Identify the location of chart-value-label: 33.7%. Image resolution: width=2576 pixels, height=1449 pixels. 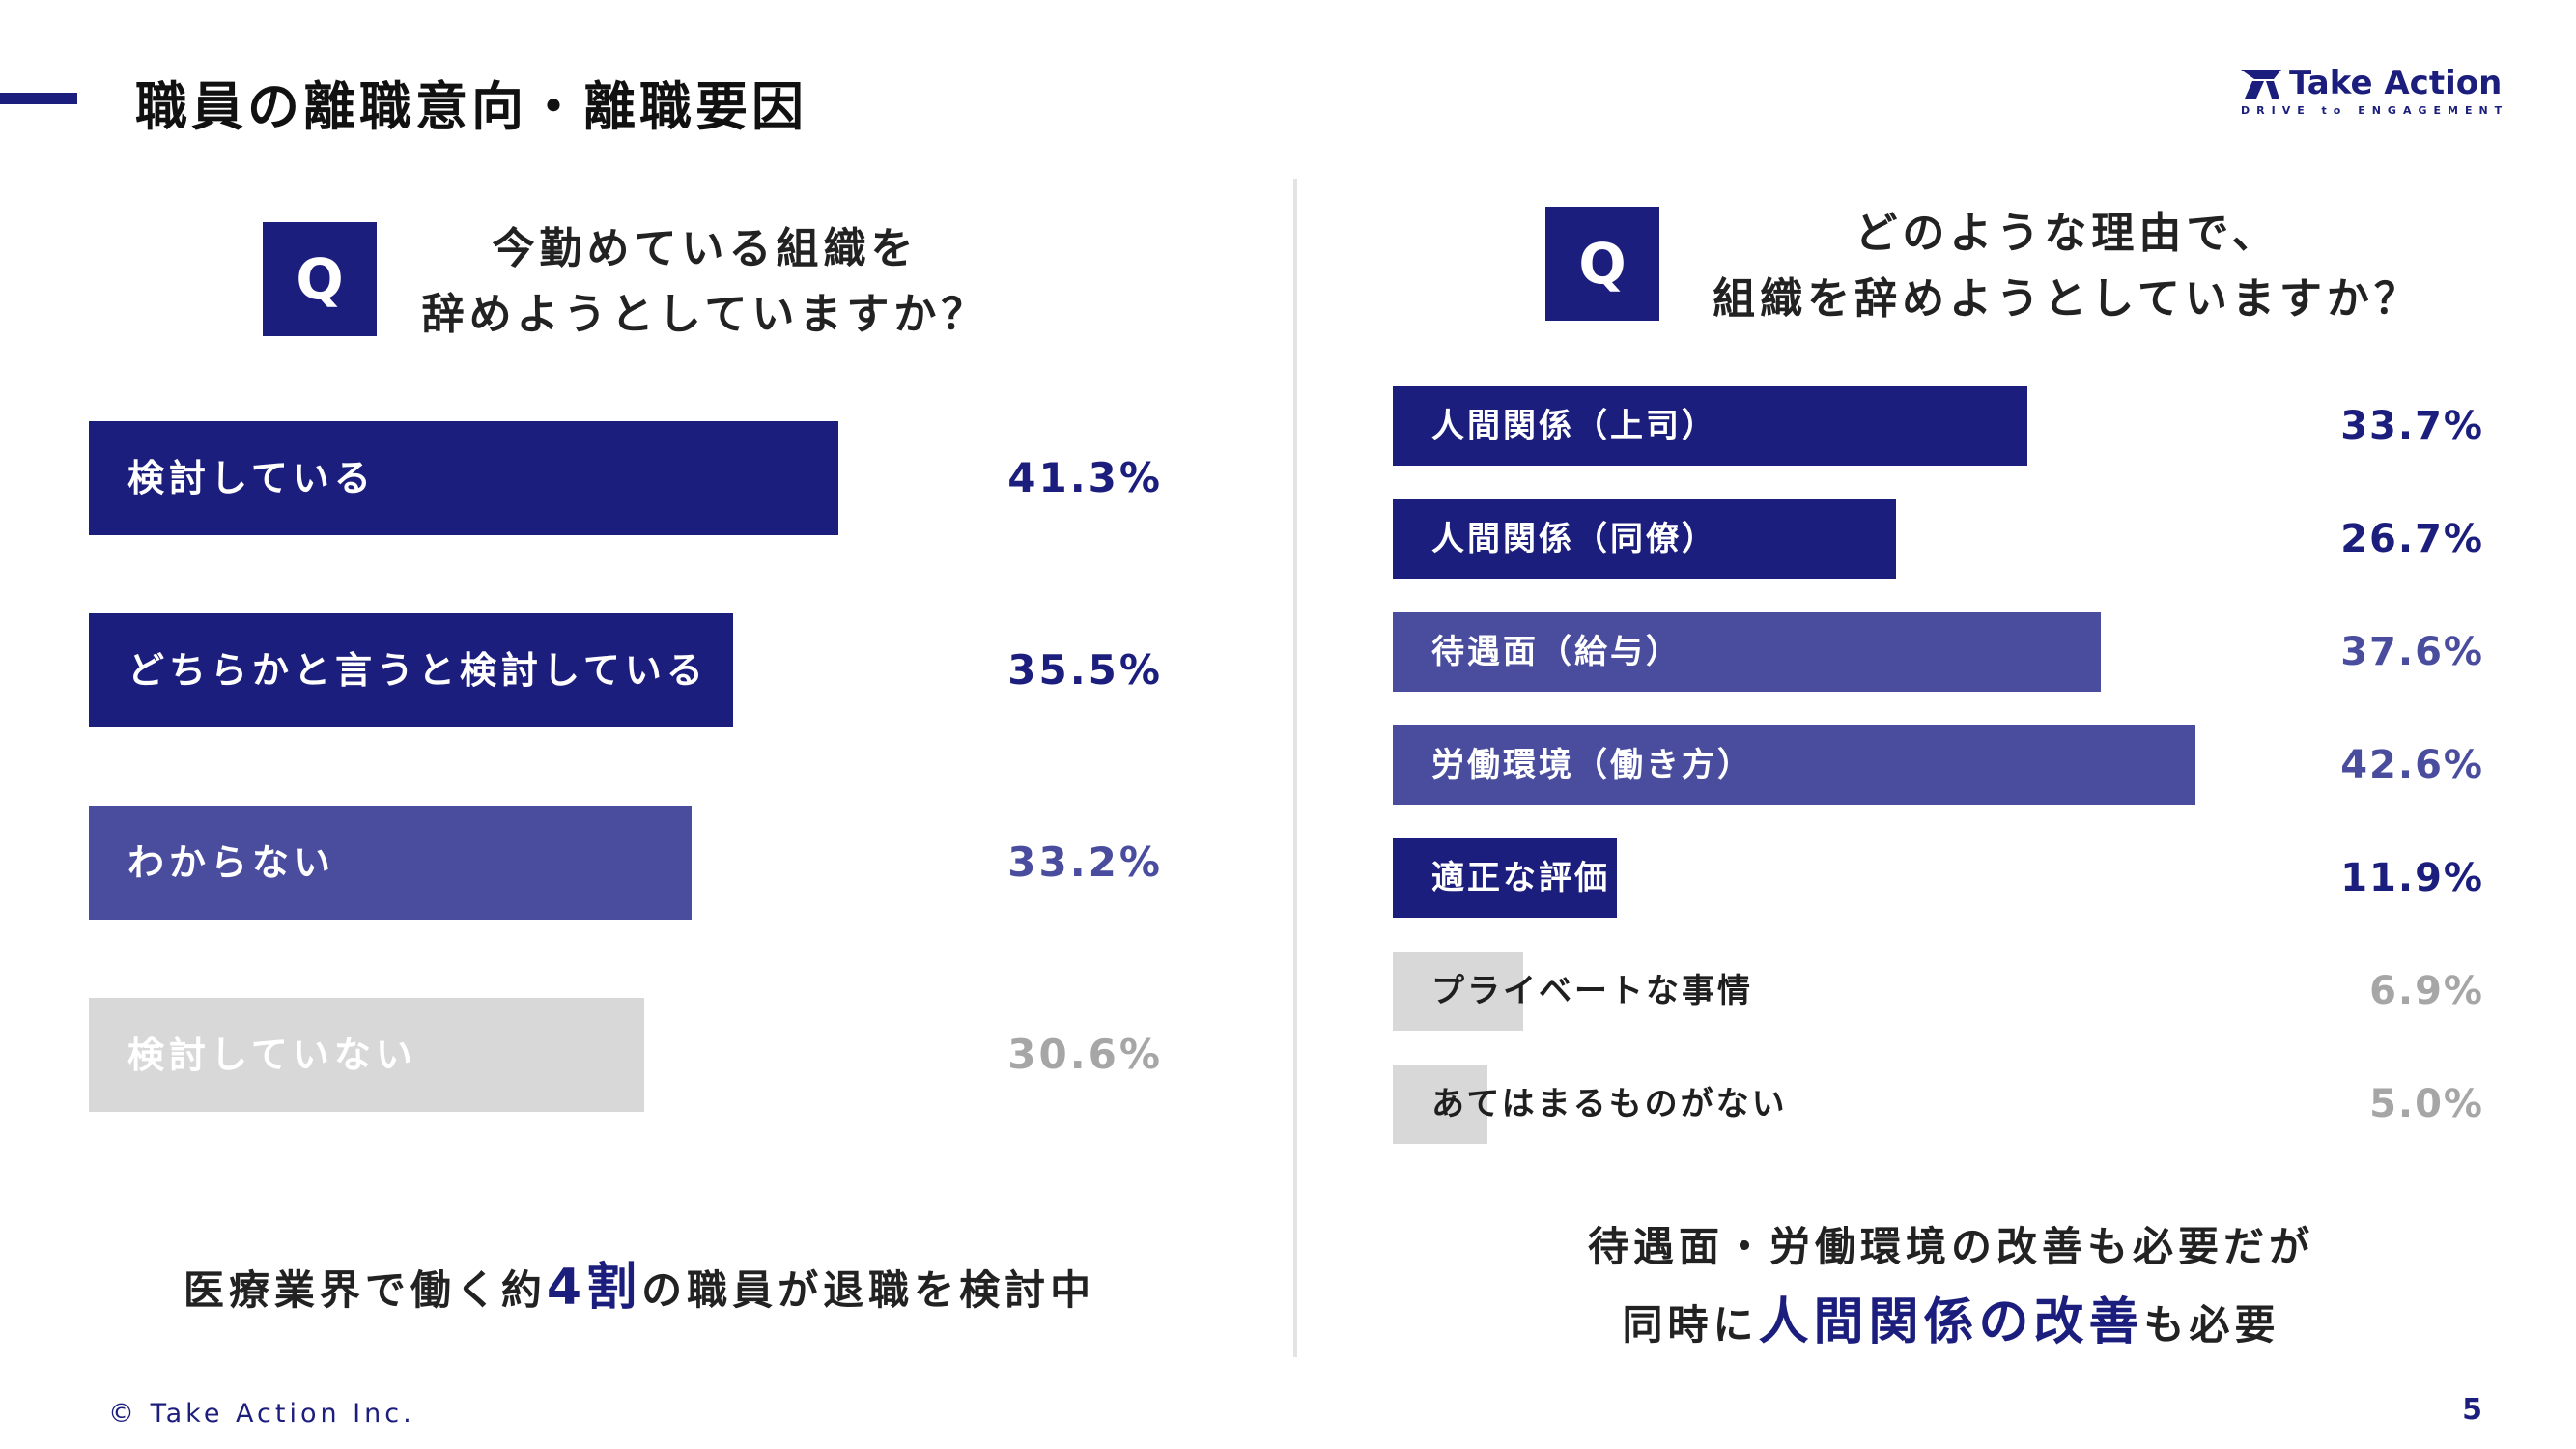
(2412, 426).